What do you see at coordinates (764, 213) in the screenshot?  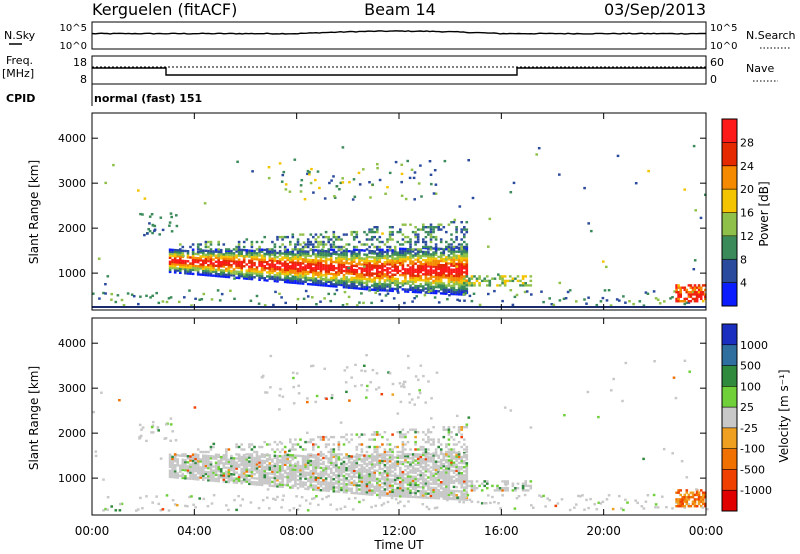 I see `power-colorbar-label: Power [dB]` at bounding box center [764, 213].